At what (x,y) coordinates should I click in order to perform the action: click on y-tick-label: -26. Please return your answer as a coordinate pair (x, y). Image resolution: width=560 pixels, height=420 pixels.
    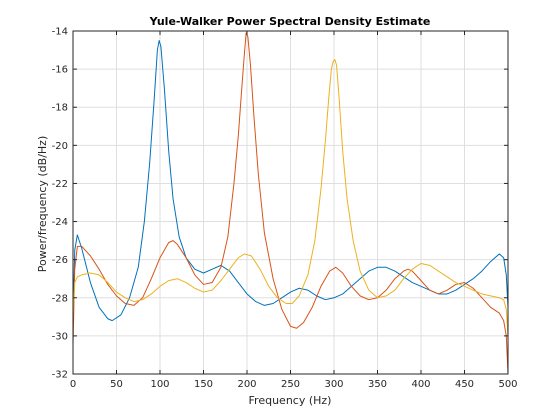
    Looking at the image, I should click on (60, 260).